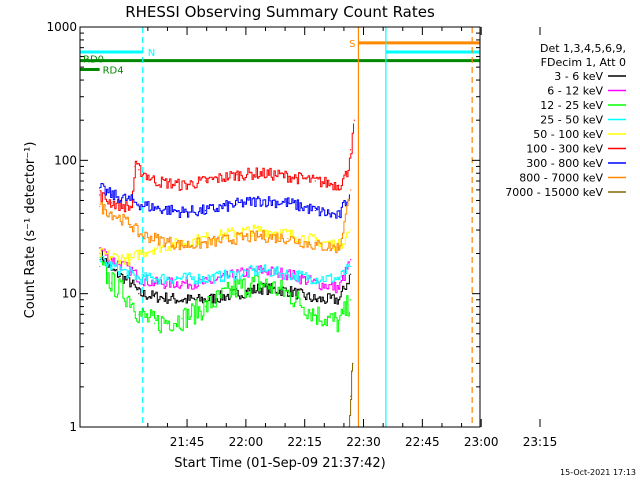 The width and height of the screenshot is (640, 480). What do you see at coordinates (224, 295) in the screenshot?
I see `series-line-12-25-kev` at bounding box center [224, 295].